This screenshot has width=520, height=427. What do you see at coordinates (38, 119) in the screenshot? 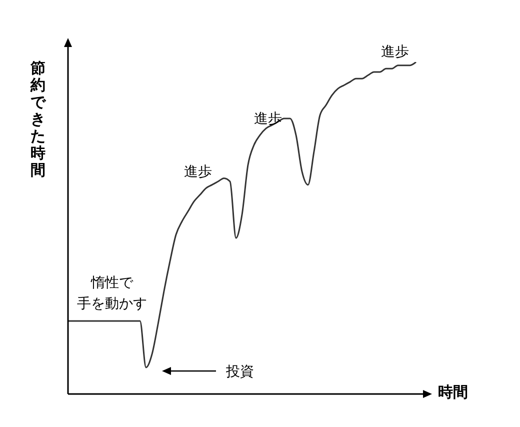
I see `y-axis-title: 節約できた時間` at bounding box center [38, 119].